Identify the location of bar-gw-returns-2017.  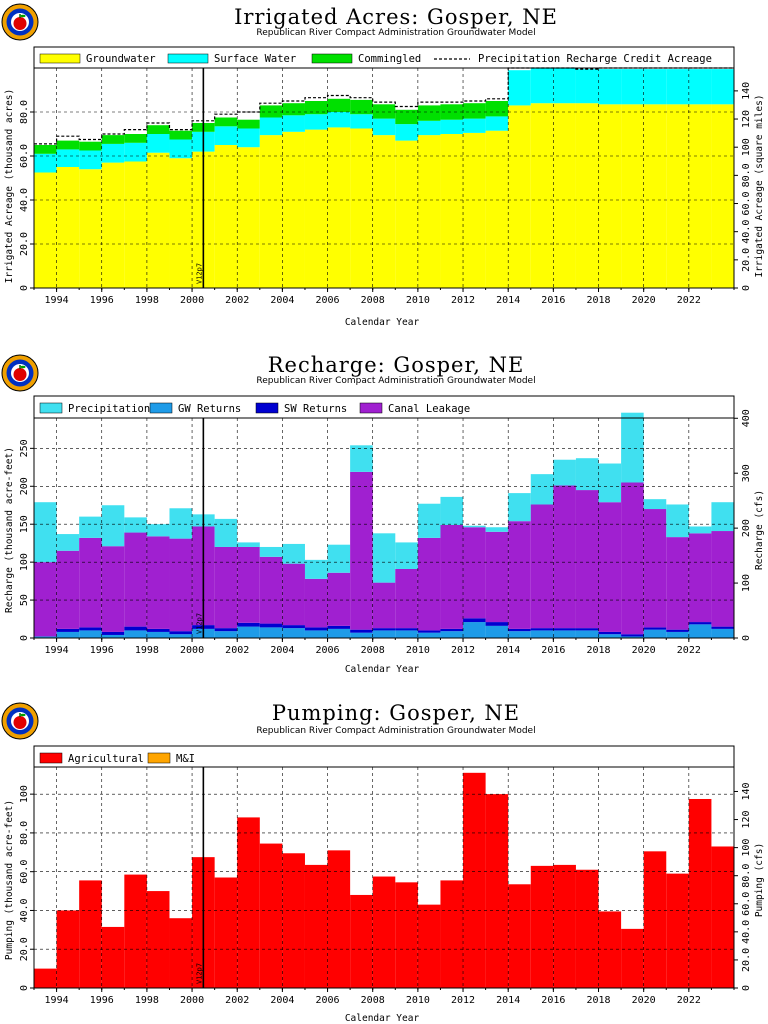
(587, 634).